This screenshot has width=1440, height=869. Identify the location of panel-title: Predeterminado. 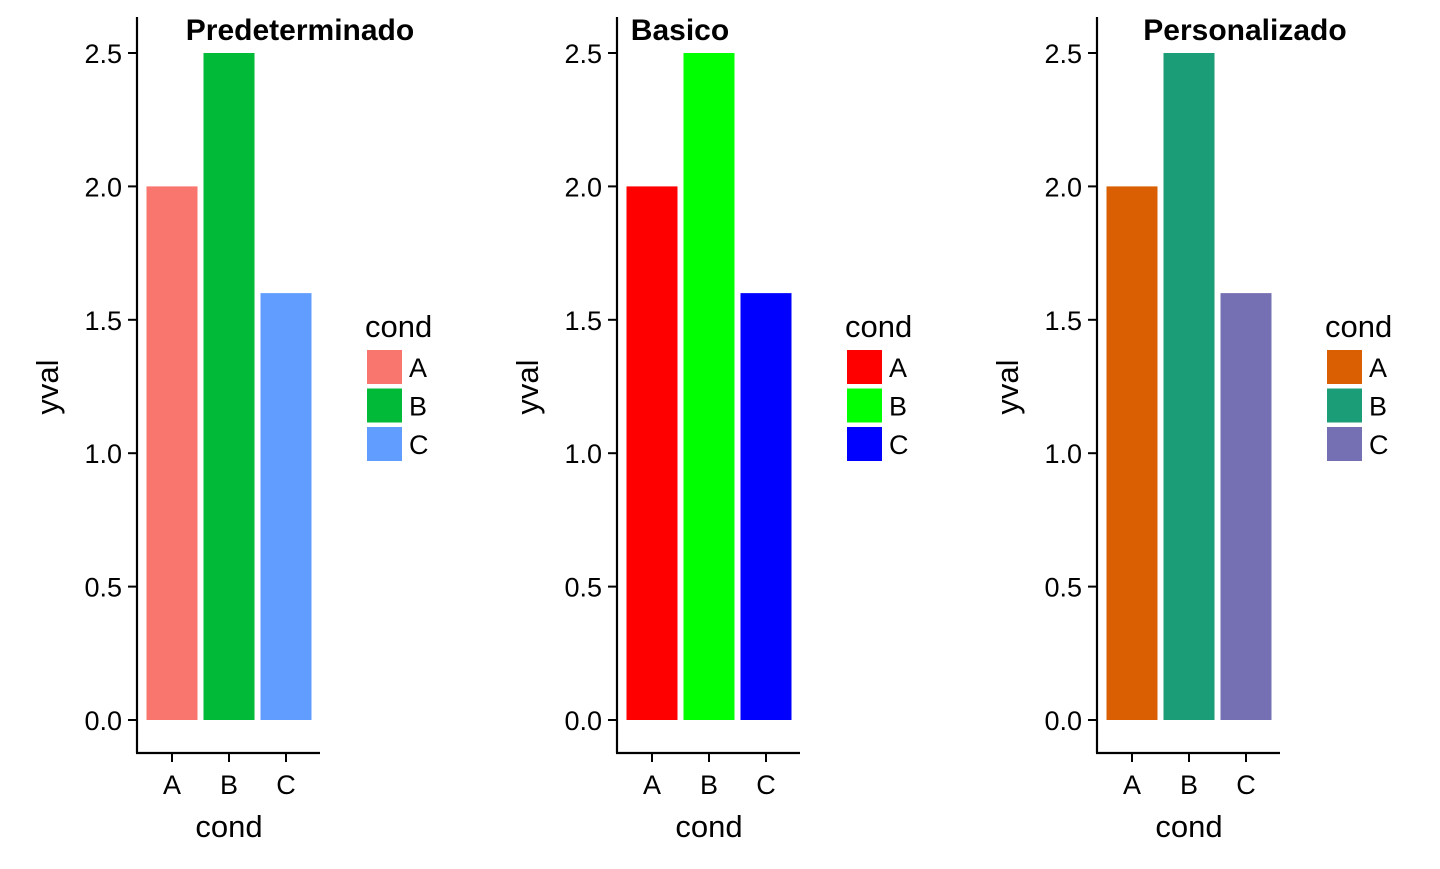
(300, 30).